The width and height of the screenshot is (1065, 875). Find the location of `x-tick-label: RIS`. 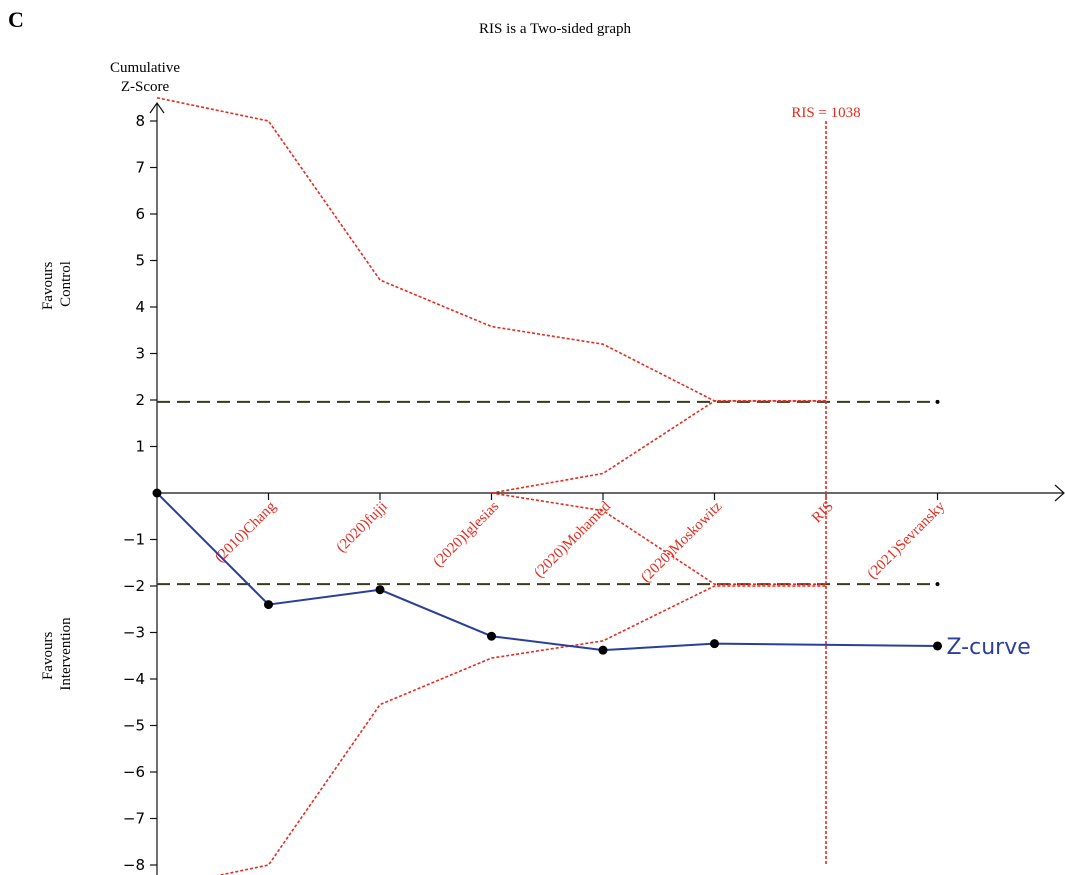

x-tick-label: RIS is located at coordinates (823, 513).